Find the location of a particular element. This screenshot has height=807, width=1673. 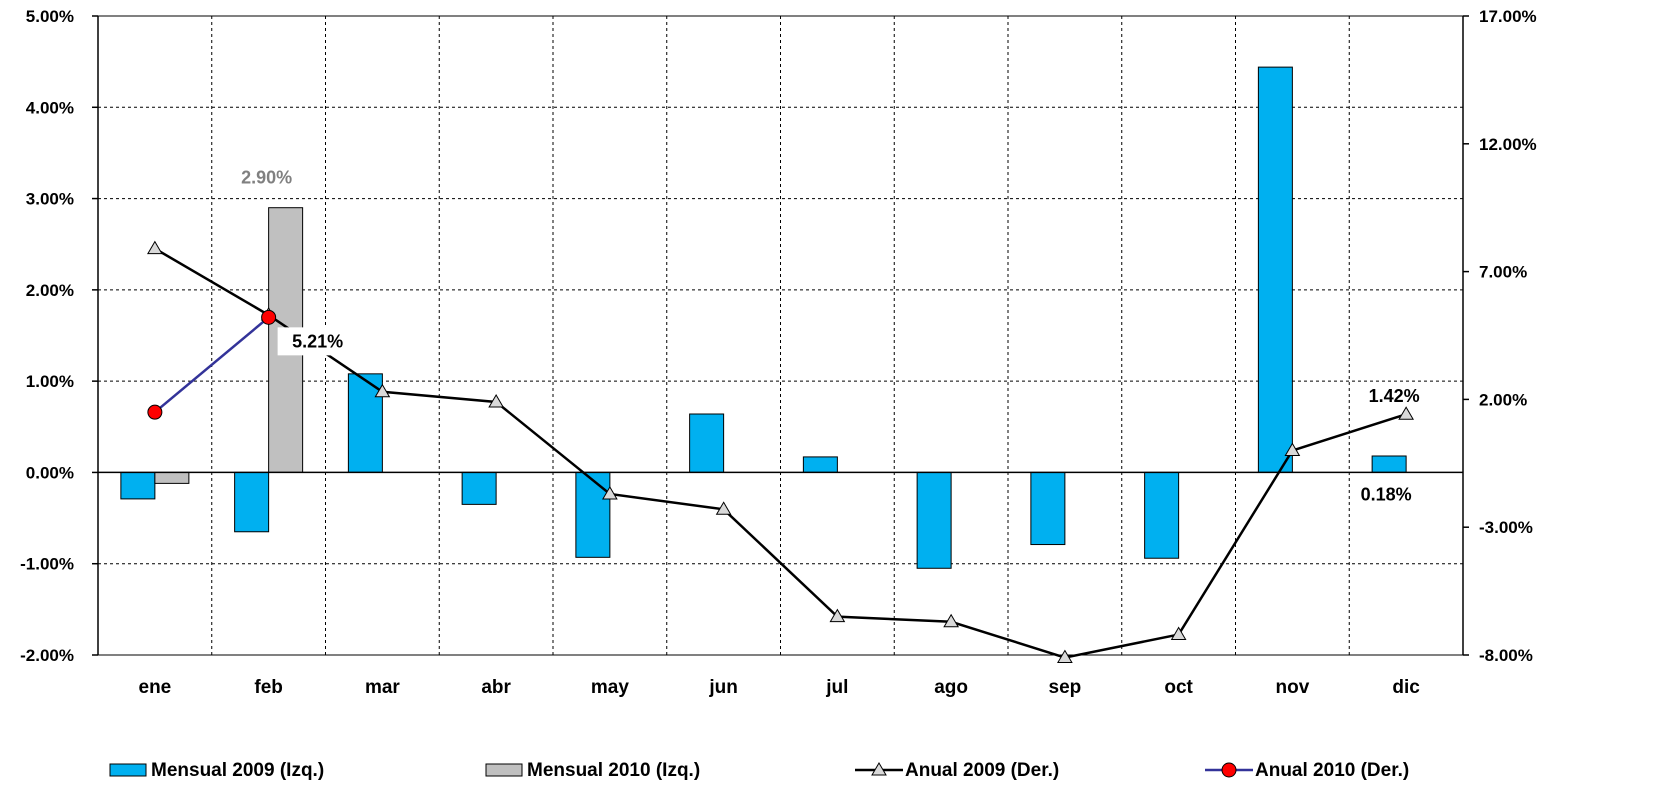

data-label-box is located at coordinates (317, 341).